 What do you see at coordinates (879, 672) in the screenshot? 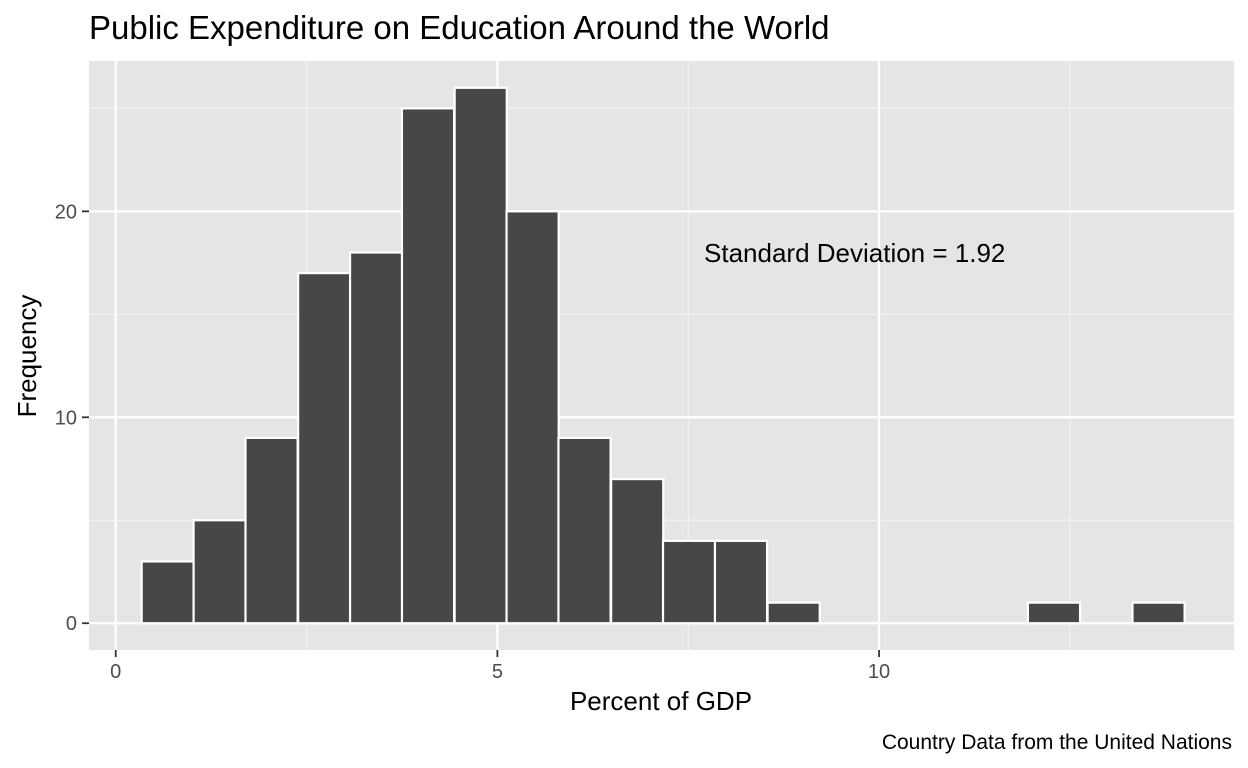
I see `x-tick-label: 10` at bounding box center [879, 672].